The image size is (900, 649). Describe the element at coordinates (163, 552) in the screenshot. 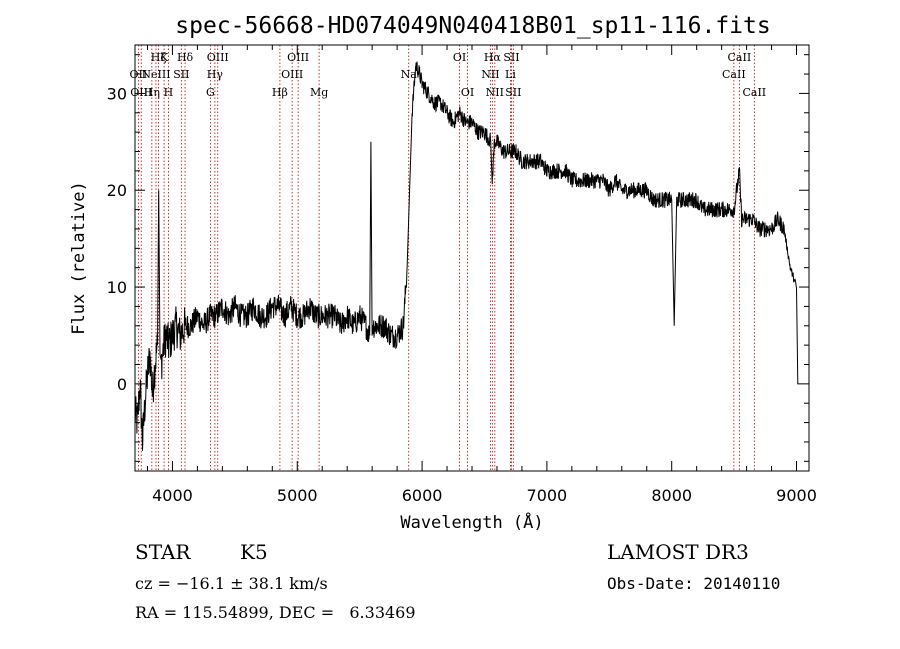

I see `class-label: STAR` at that location.